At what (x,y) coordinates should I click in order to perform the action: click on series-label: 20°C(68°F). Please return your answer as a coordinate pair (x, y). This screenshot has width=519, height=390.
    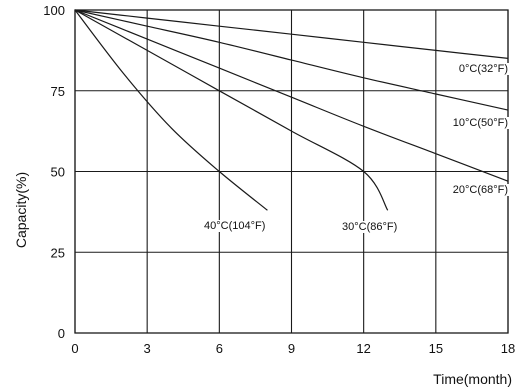
    Looking at the image, I should click on (480, 190).